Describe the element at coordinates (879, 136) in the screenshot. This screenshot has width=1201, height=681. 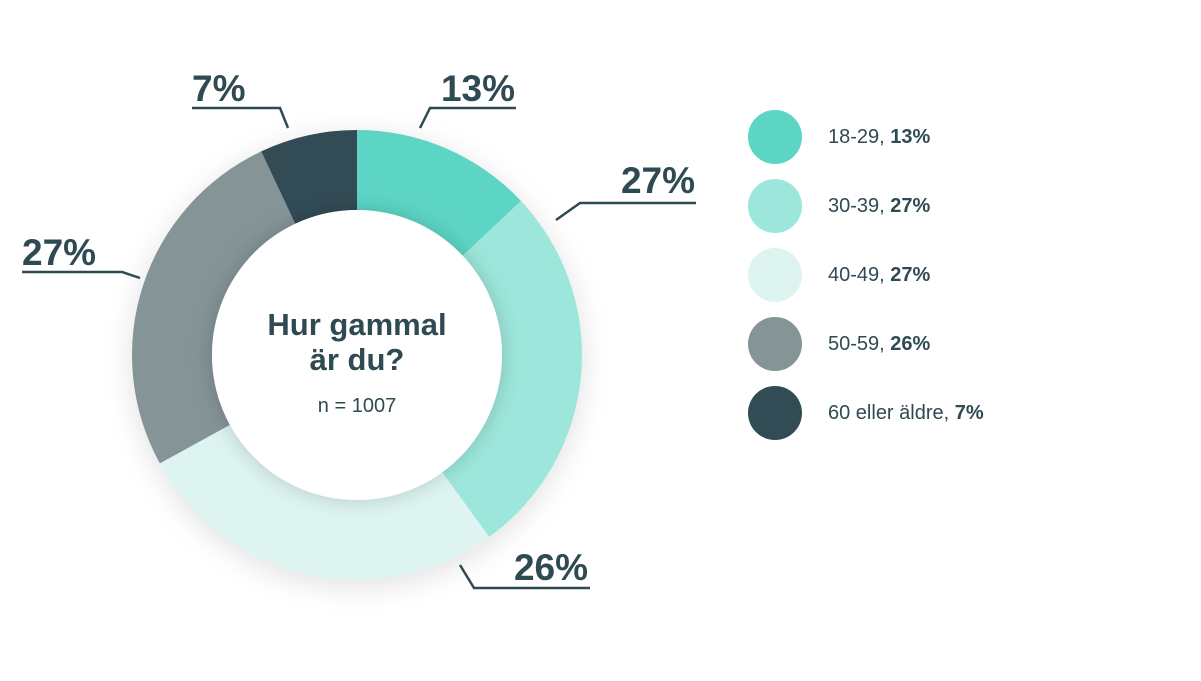
I see `legend-label: 18-29, 13%` at that location.